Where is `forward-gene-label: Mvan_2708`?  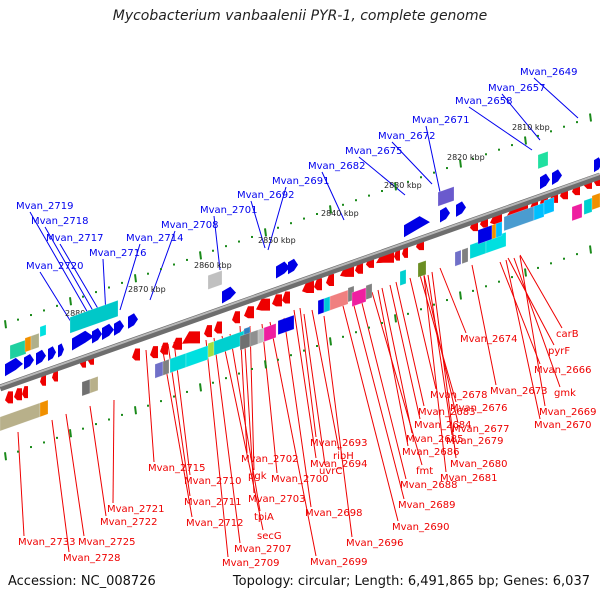 forward-gene-label: Mvan_2708 is located at coordinates (189, 225).